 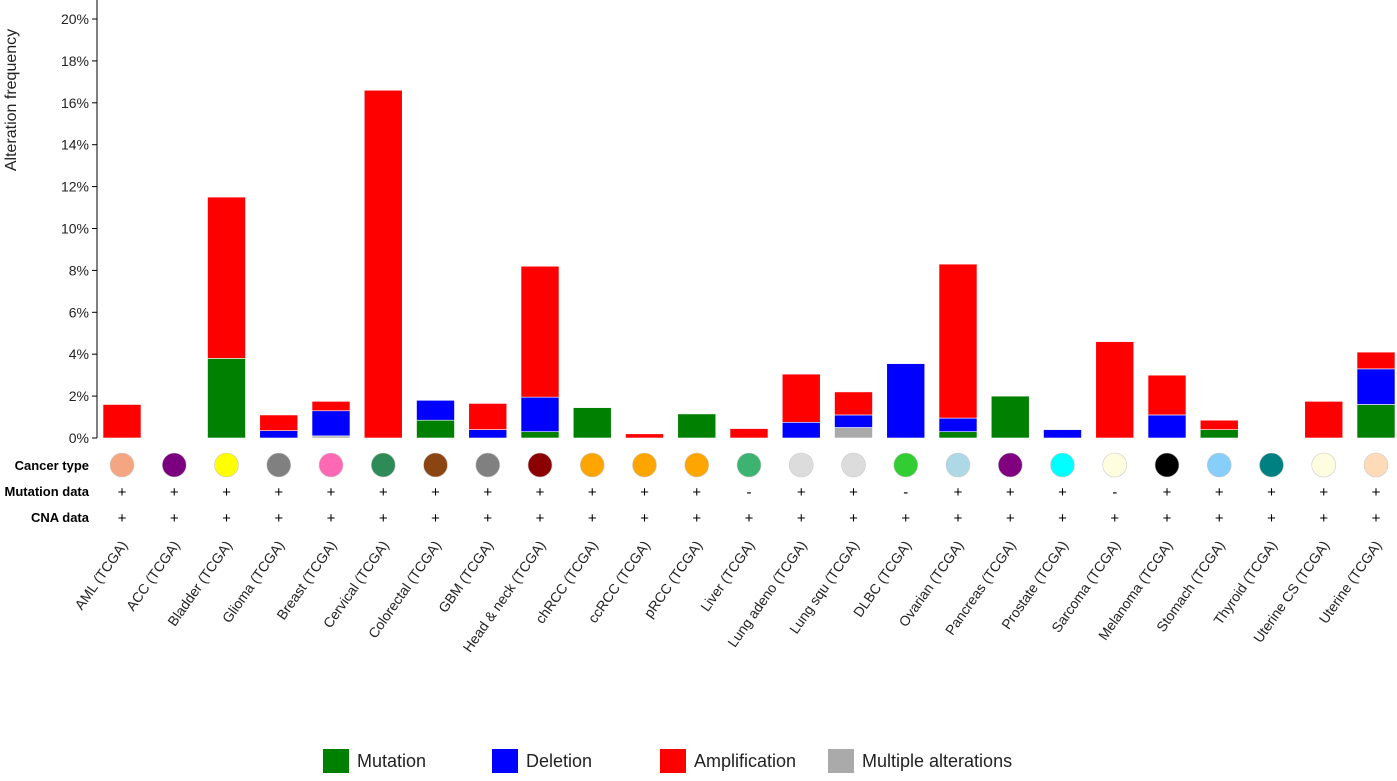 I want to click on bar-breast-tcga-amplification, so click(x=331, y=406).